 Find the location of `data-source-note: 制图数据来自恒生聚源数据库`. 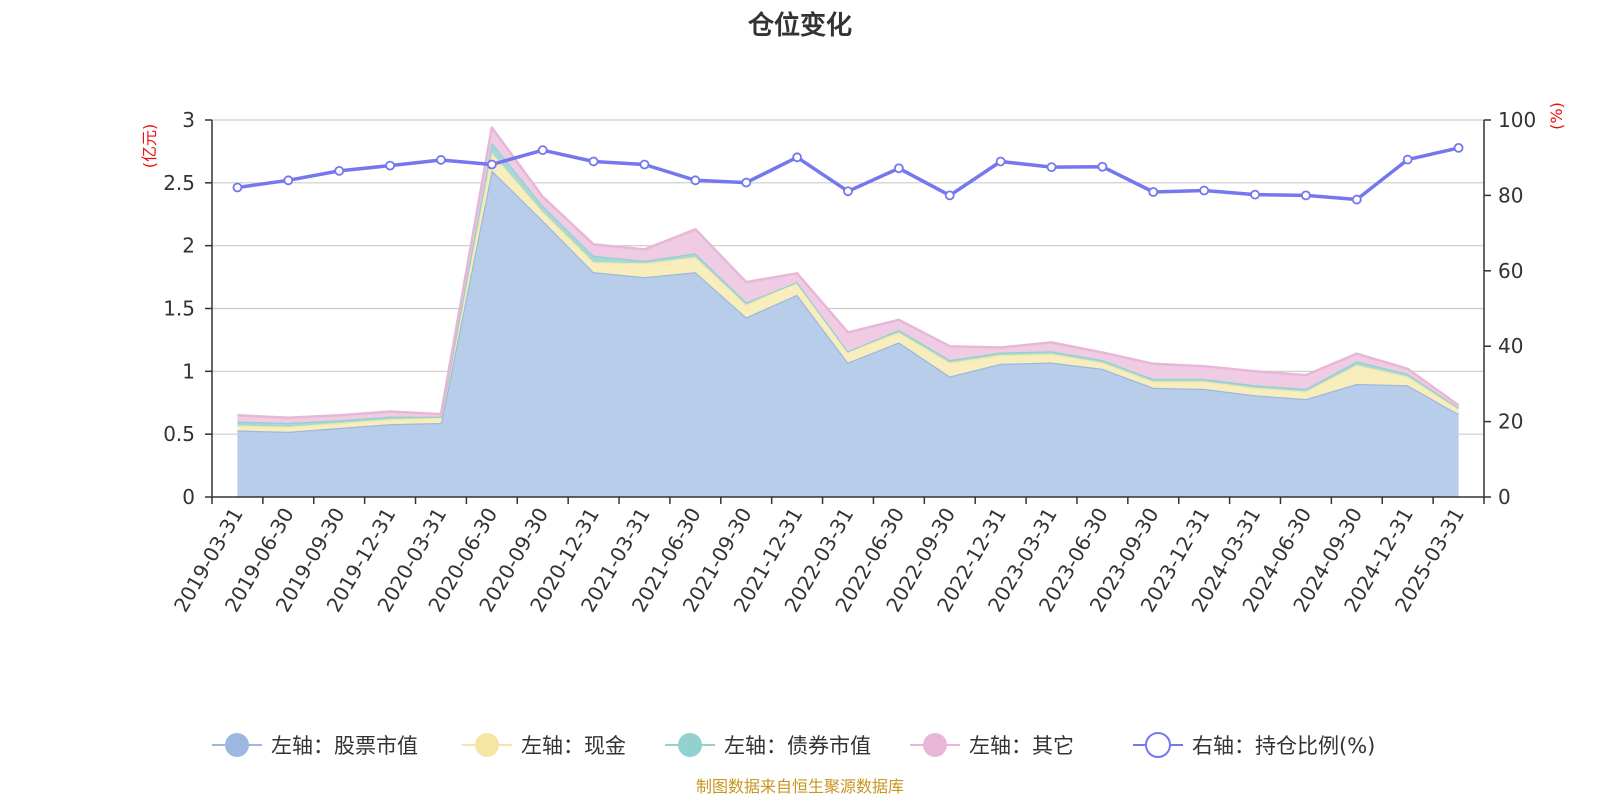

data-source-note: 制图数据来自恒生聚源数据库 is located at coordinates (800, 786).